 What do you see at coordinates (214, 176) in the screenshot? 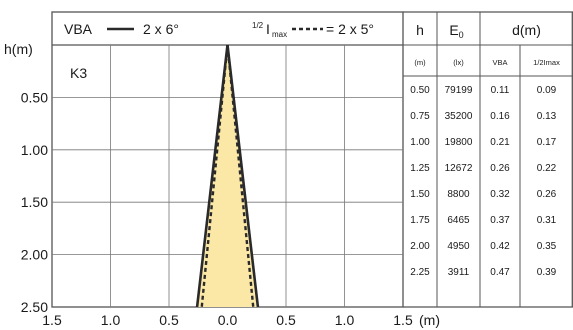
I see `half-edge-left` at bounding box center [214, 176].